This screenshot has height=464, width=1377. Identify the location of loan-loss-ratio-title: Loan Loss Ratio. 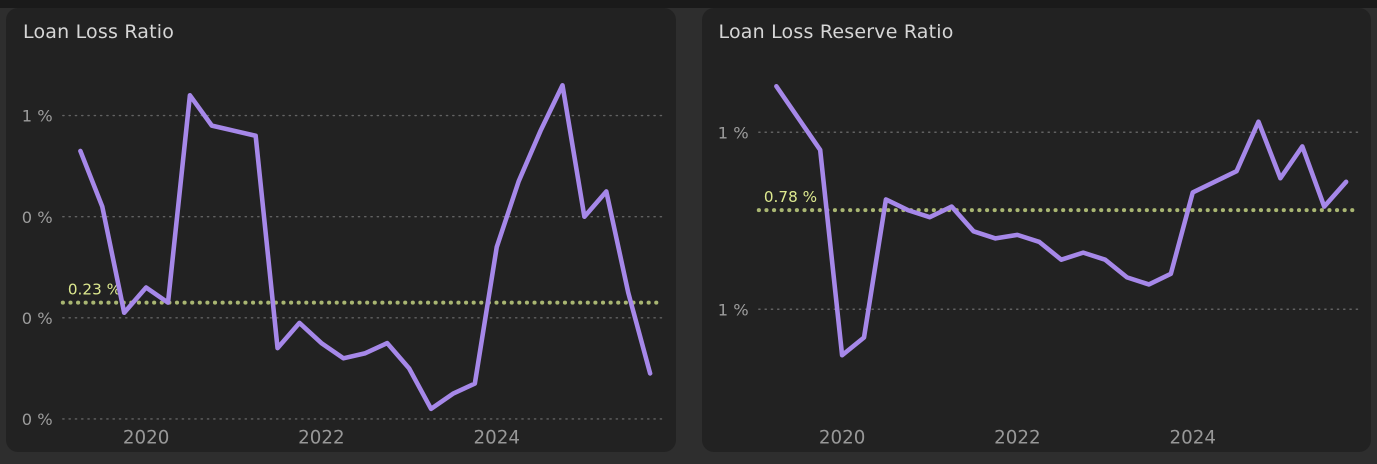
(99, 32).